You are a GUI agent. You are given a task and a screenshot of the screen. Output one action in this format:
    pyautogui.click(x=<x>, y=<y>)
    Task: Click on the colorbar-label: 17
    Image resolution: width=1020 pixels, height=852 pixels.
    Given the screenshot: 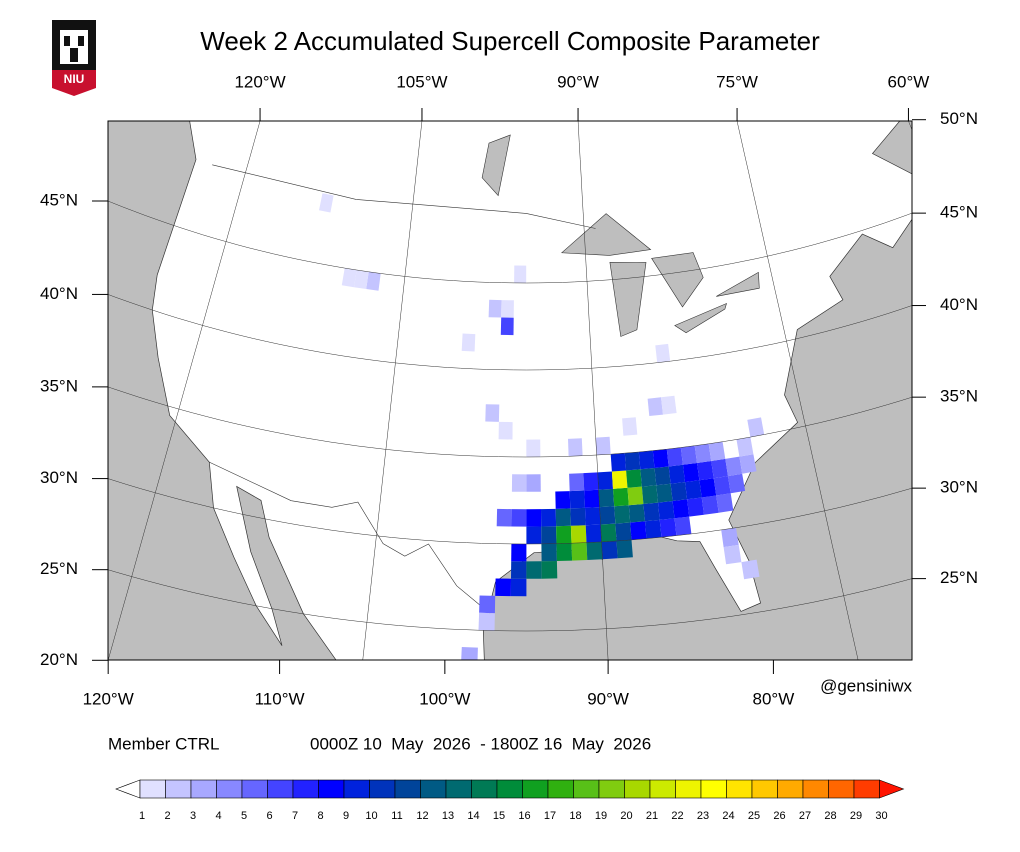 What is the action you would take?
    pyautogui.click(x=550, y=816)
    